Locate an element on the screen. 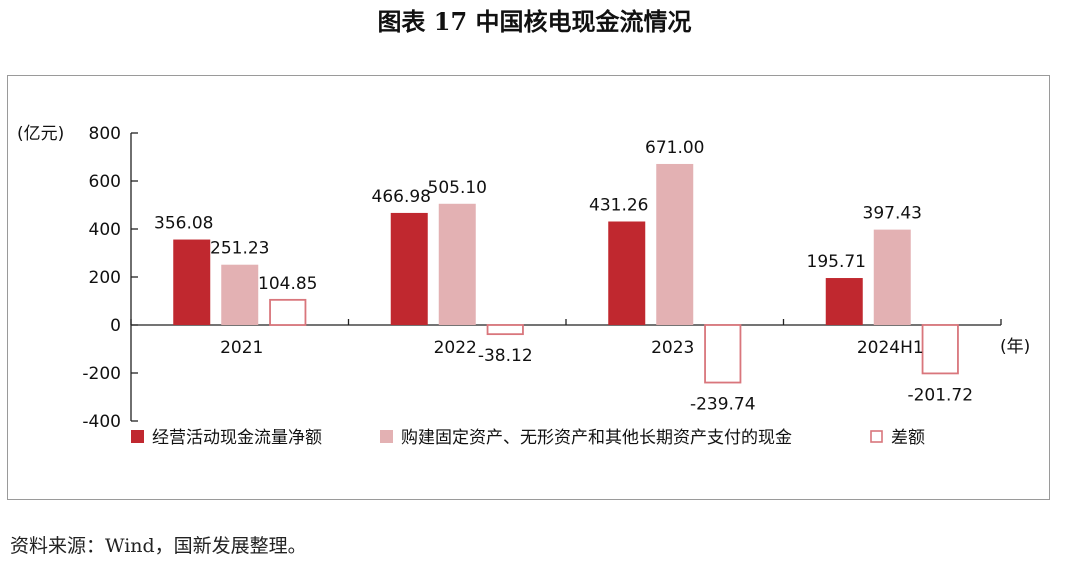  y-tick-label: 800 is located at coordinates (105, 134).